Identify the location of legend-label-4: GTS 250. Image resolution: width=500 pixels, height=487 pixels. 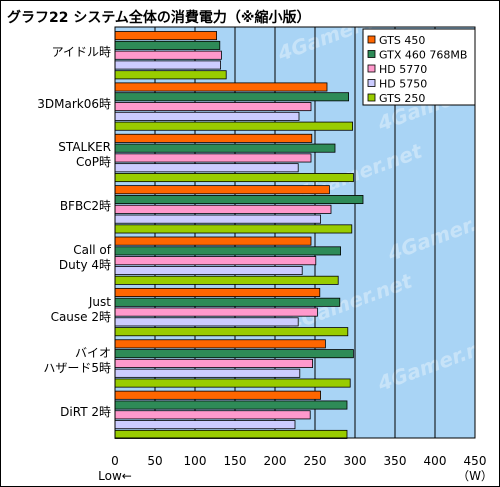
(402, 98).